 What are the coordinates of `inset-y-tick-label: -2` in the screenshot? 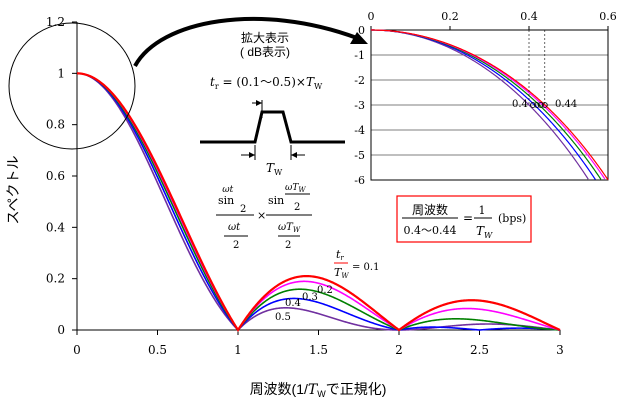 It's located at (359, 80).